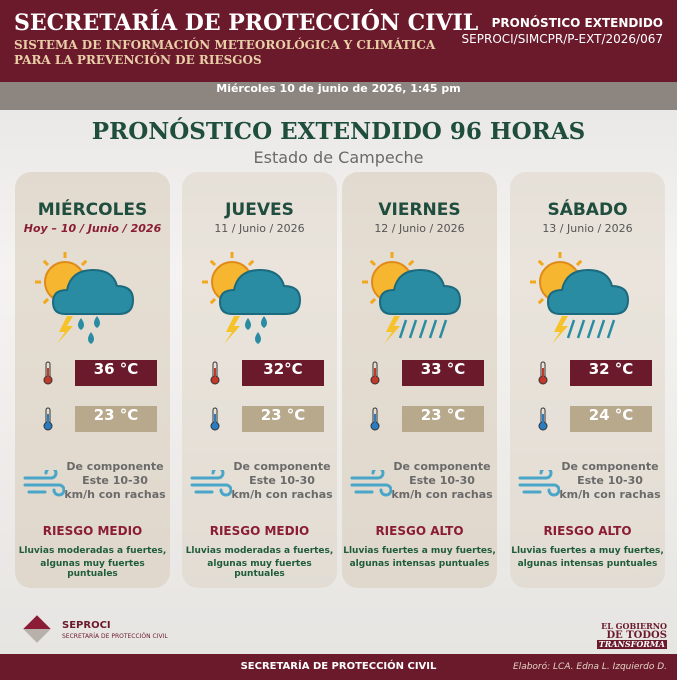 The image size is (677, 680). I want to click on footer-center: SECRETARÍA DE PROTECCIÓN CIVIL, so click(338, 666).